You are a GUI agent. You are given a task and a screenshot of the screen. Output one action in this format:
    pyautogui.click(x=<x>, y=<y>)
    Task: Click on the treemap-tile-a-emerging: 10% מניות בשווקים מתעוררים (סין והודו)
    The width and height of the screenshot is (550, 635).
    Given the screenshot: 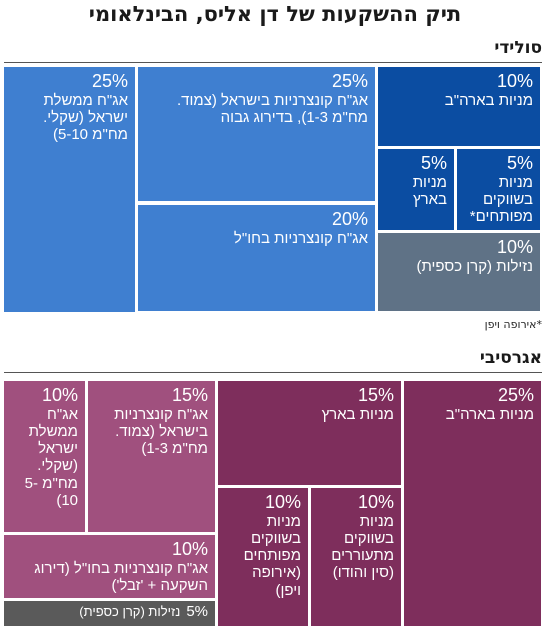 What is the action you would take?
    pyautogui.click(x=356, y=557)
    